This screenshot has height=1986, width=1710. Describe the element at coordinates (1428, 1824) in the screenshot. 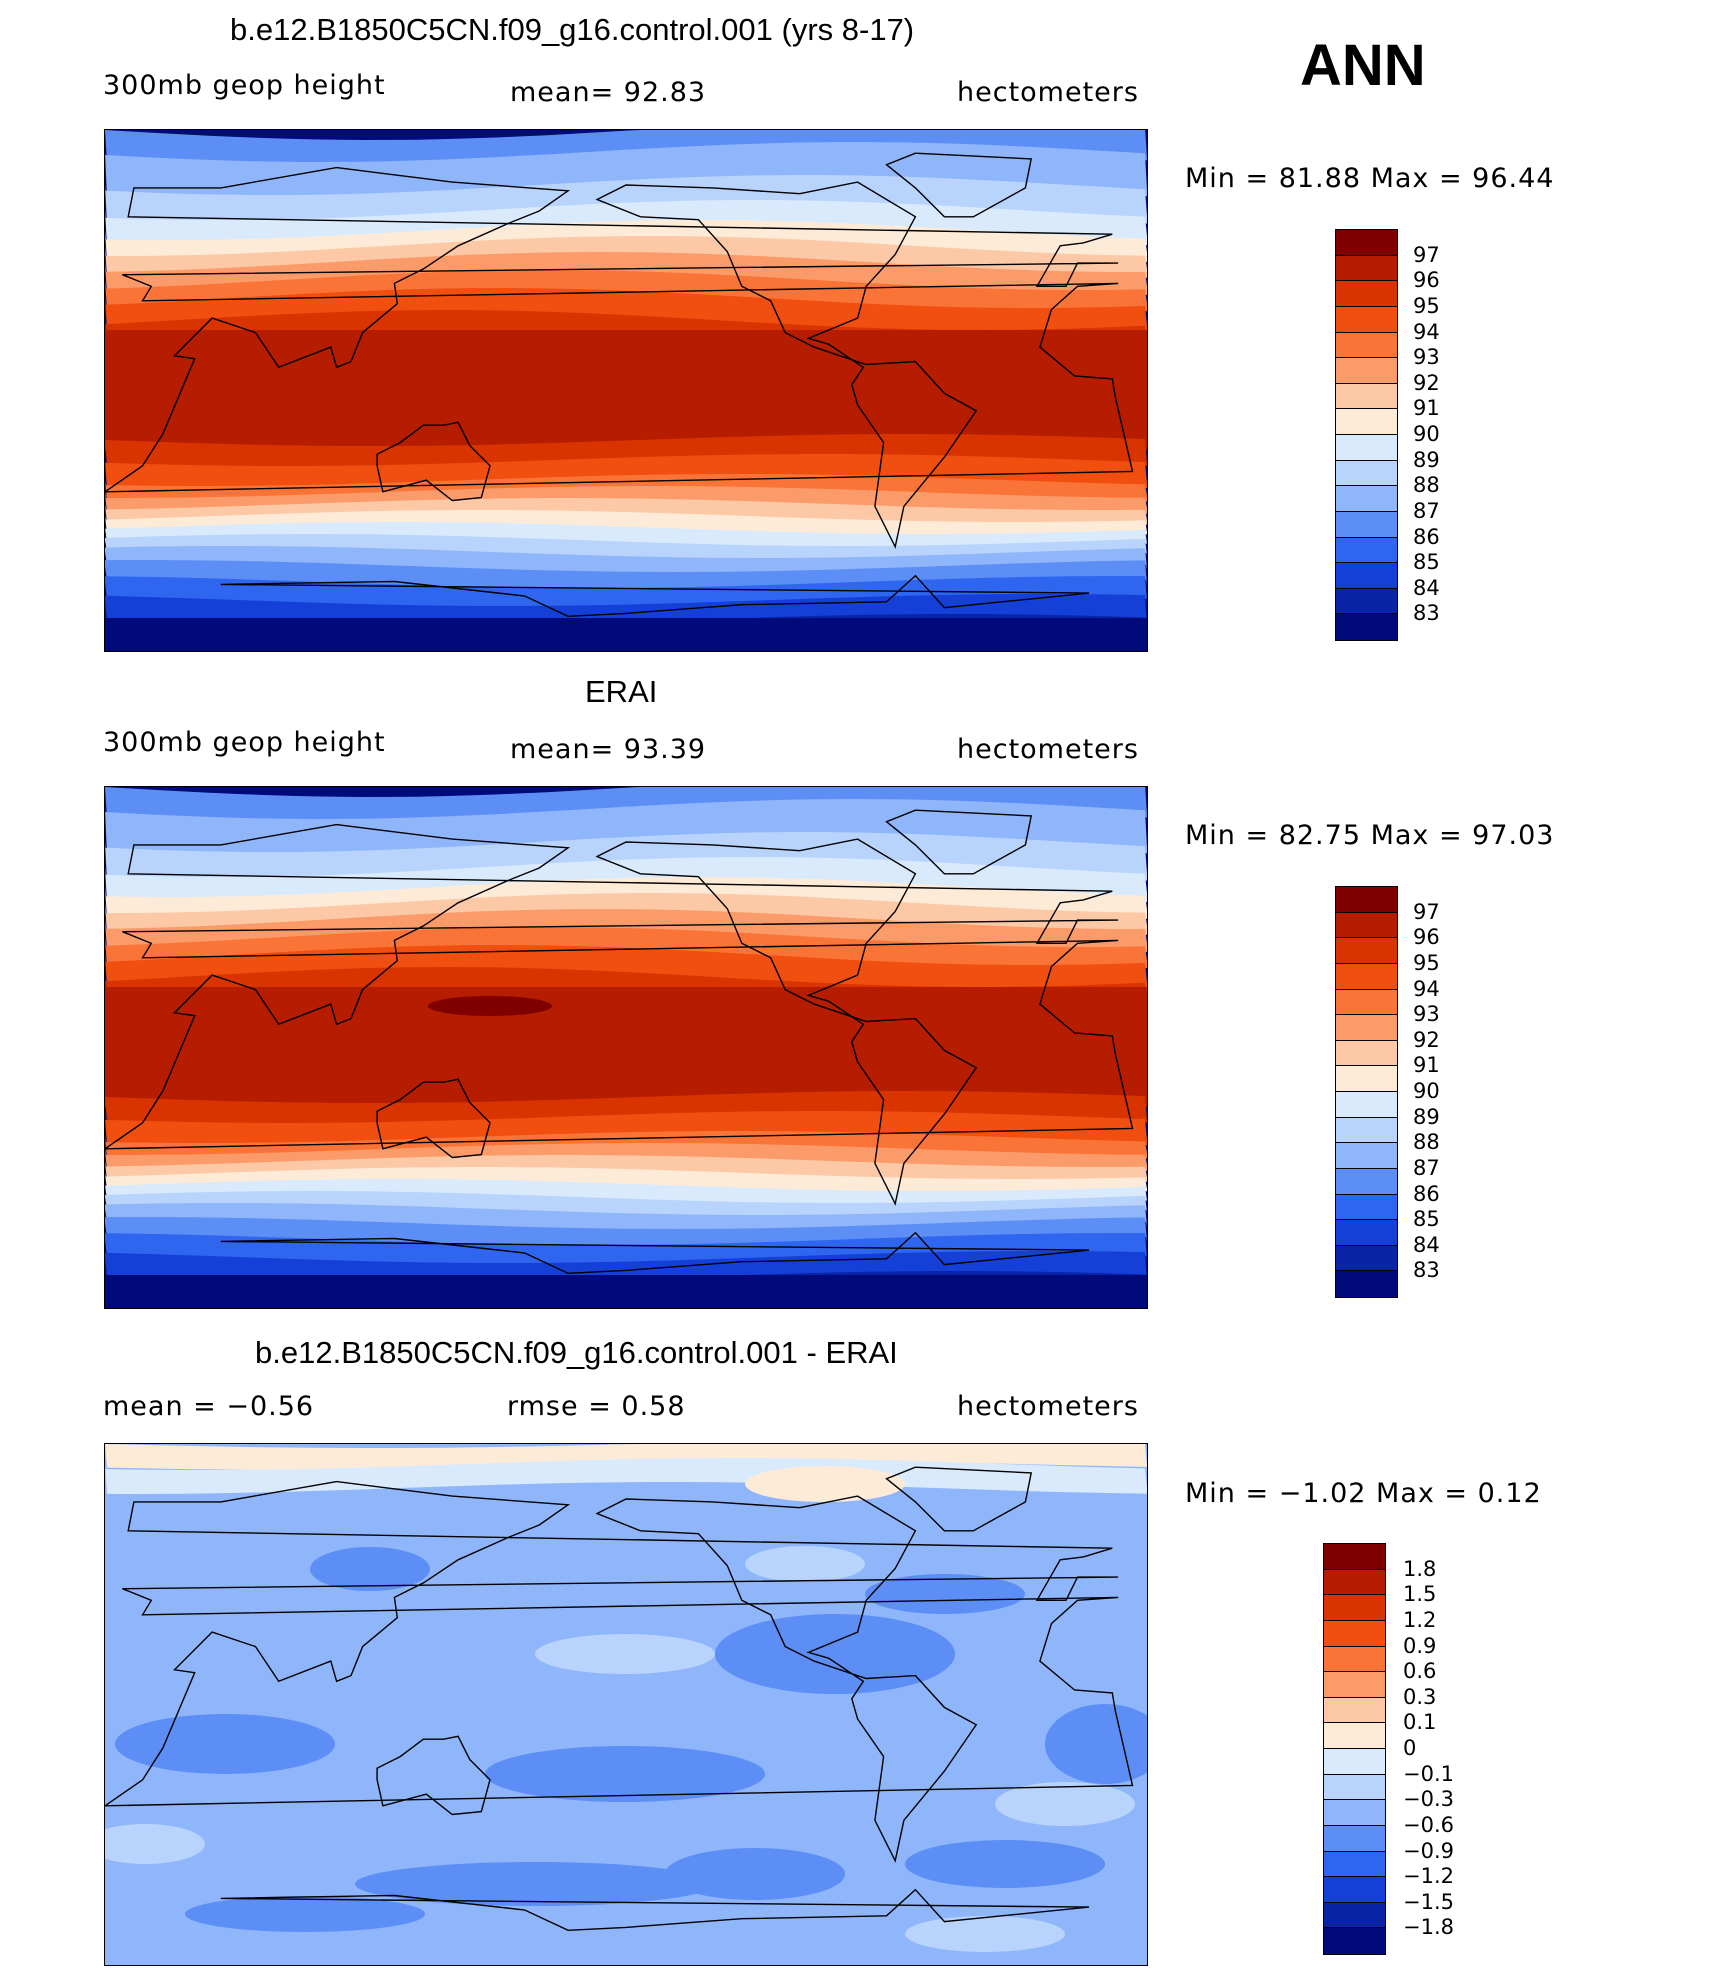

I see `colorbar-tick-label: −0.6` at that location.